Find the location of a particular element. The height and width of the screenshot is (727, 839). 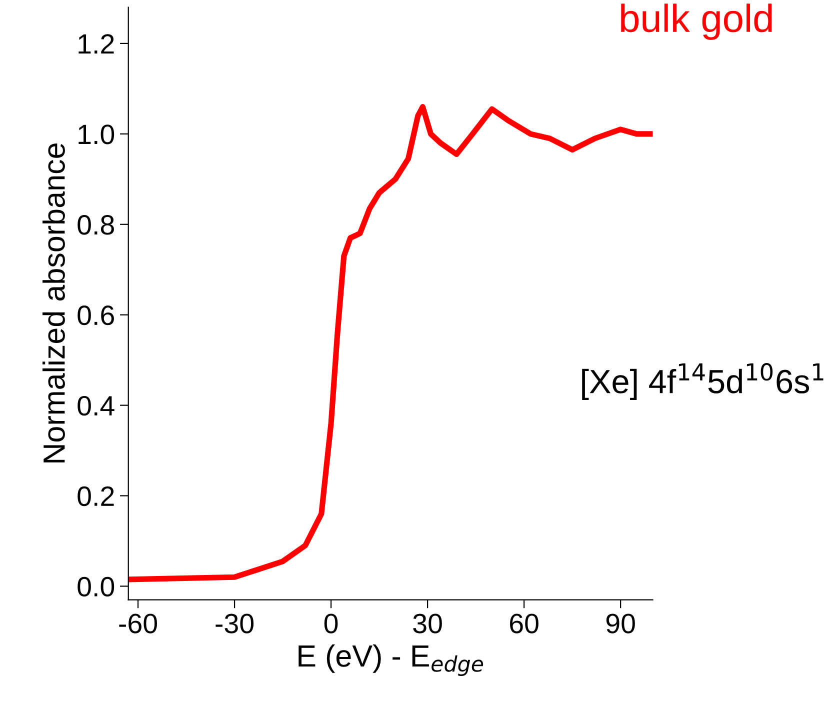

x-tick-label: 90 is located at coordinates (620, 624).